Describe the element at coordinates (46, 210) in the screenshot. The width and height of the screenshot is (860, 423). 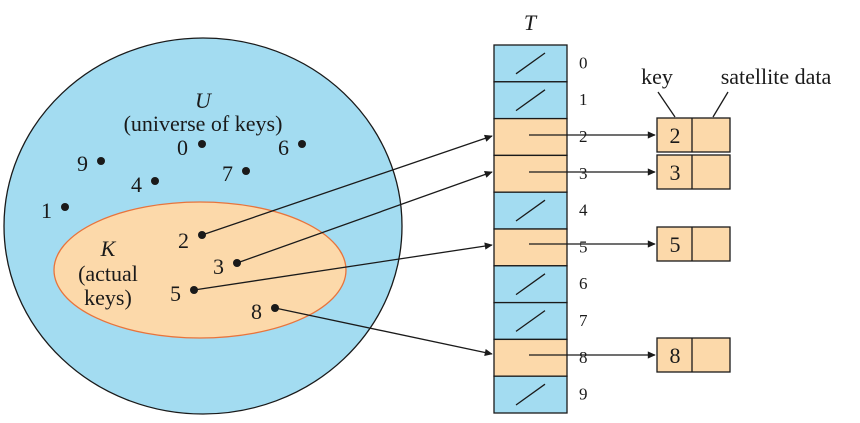
I see `svg-text: 1` at that location.